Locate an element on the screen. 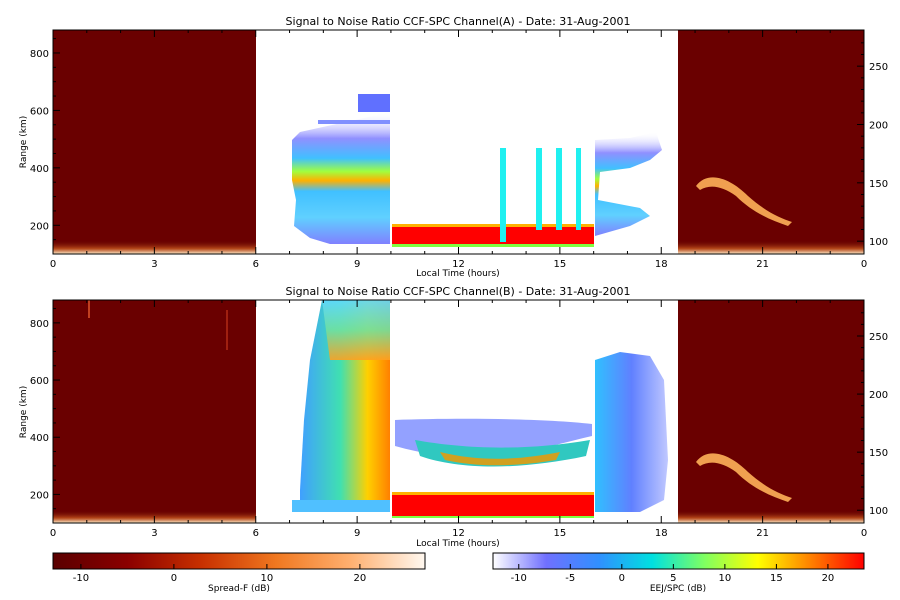 Image resolution: width=900 pixels, height=600 pixels. colorbar-ticks: -10 0 10 20 is located at coordinates (220, 574).